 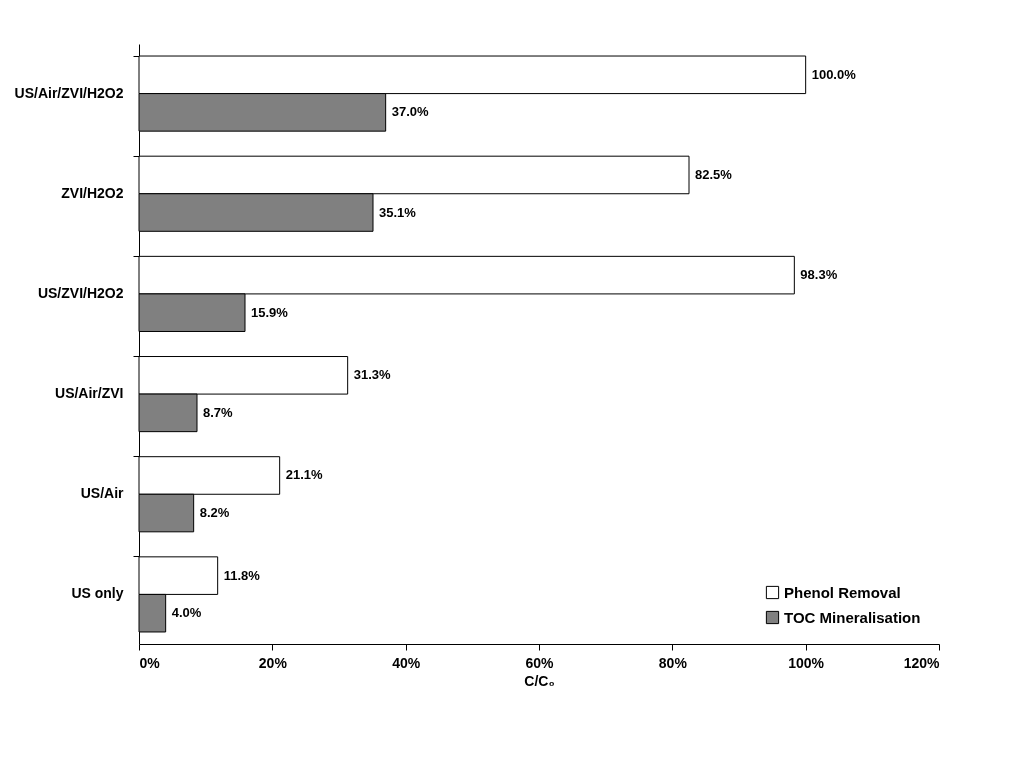 I want to click on data-label: 37.0%, so click(x=410, y=112).